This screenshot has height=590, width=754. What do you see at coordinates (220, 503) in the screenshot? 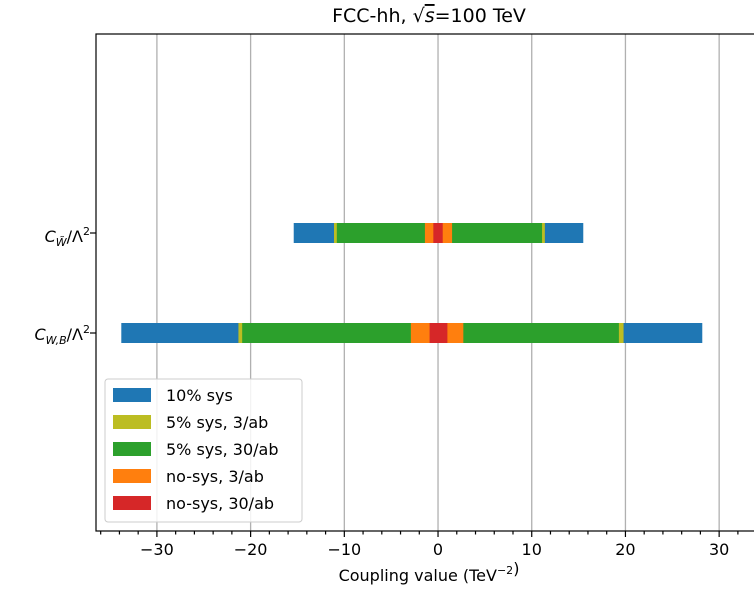
I see `legend-label: no-sys, 30/ab` at bounding box center [220, 503].